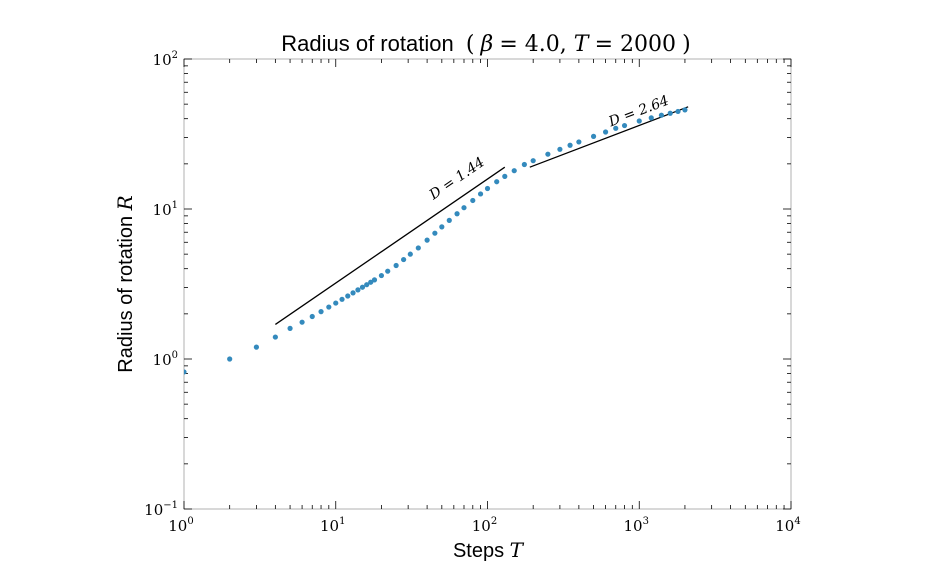 The width and height of the screenshot is (952, 568). I want to click on y-tick-label: 10², so click(165, 59).